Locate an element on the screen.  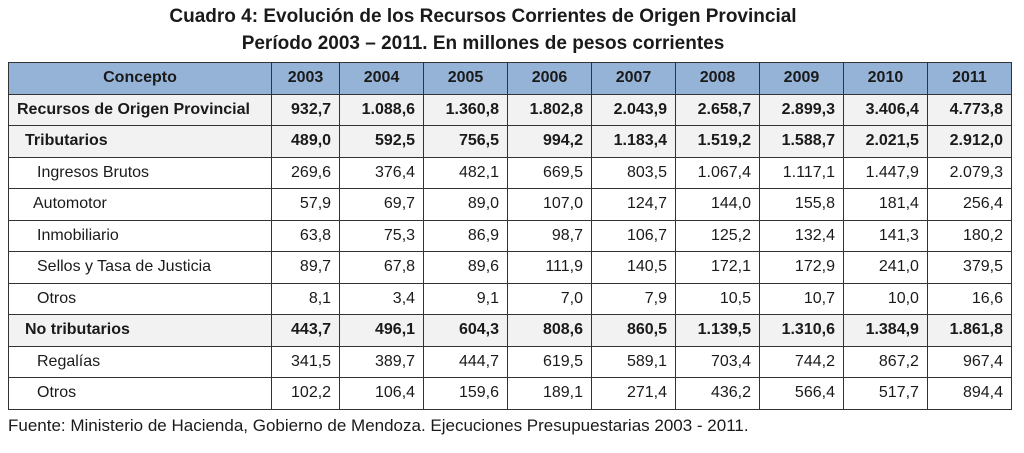
value-cell: 1.310,6 is located at coordinates (801, 330).